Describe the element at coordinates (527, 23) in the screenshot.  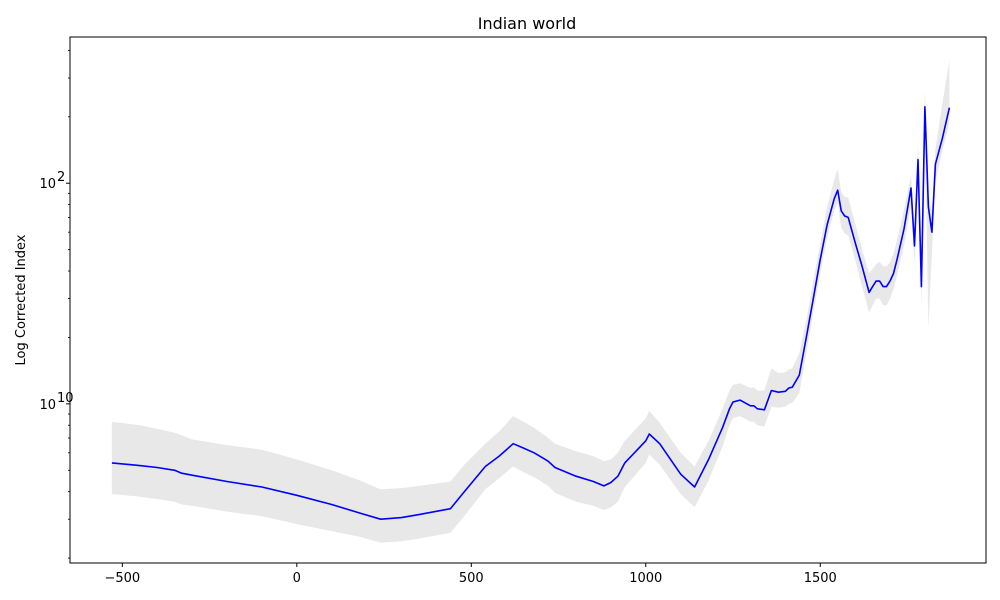
I see `chart-title: Indian world` at that location.